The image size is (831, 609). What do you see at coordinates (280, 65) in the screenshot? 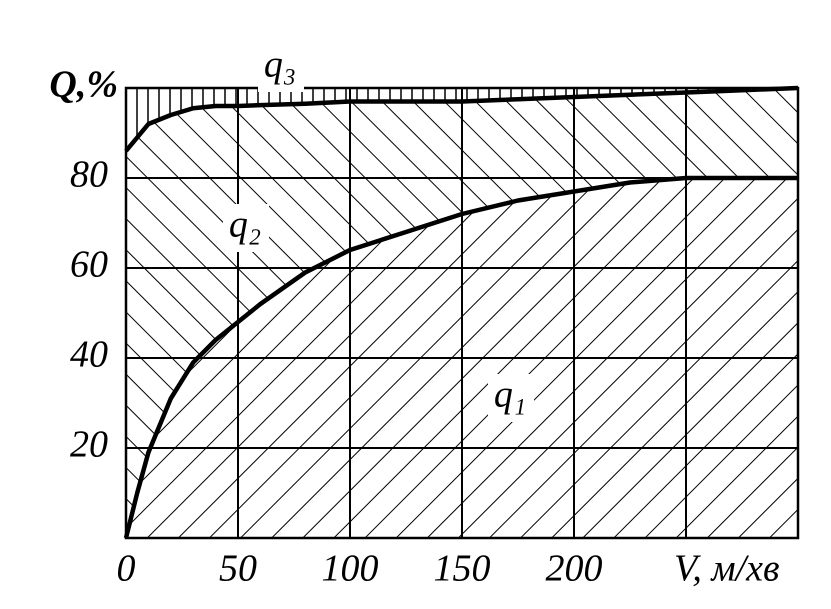
I see `series-label: q₃` at bounding box center [280, 65].